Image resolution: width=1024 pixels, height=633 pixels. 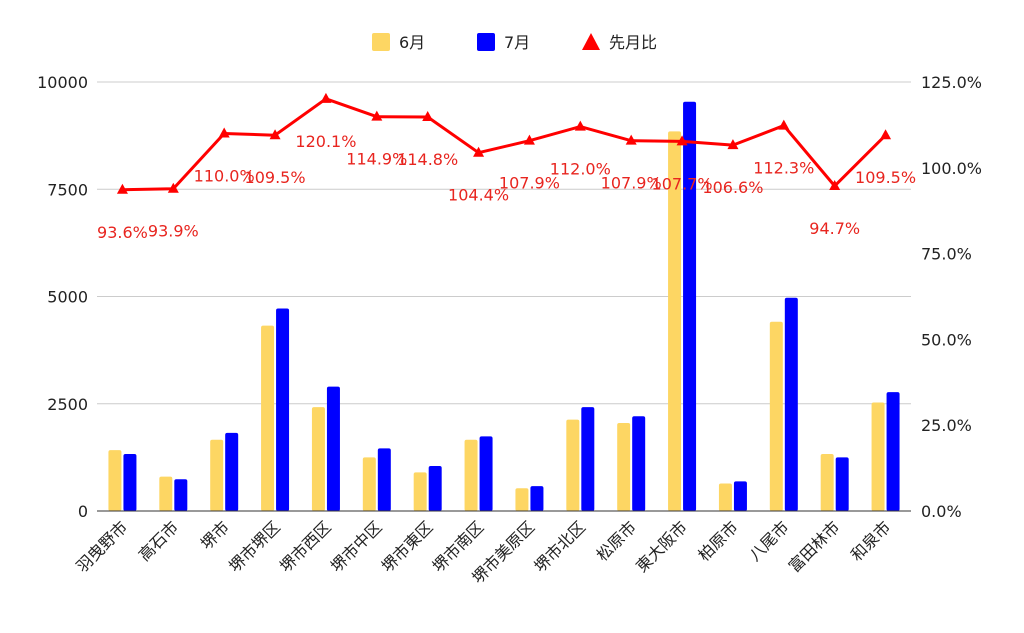 I want to click on category-label: 堺市中区, so click(x=356, y=546).